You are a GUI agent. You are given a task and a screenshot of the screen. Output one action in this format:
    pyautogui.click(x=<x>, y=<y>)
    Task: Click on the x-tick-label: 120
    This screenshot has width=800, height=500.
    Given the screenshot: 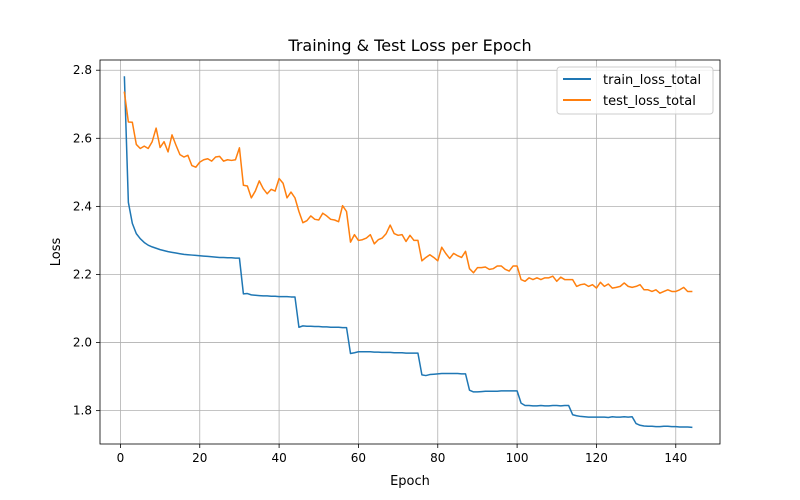 What is the action you would take?
    pyautogui.click(x=596, y=458)
    